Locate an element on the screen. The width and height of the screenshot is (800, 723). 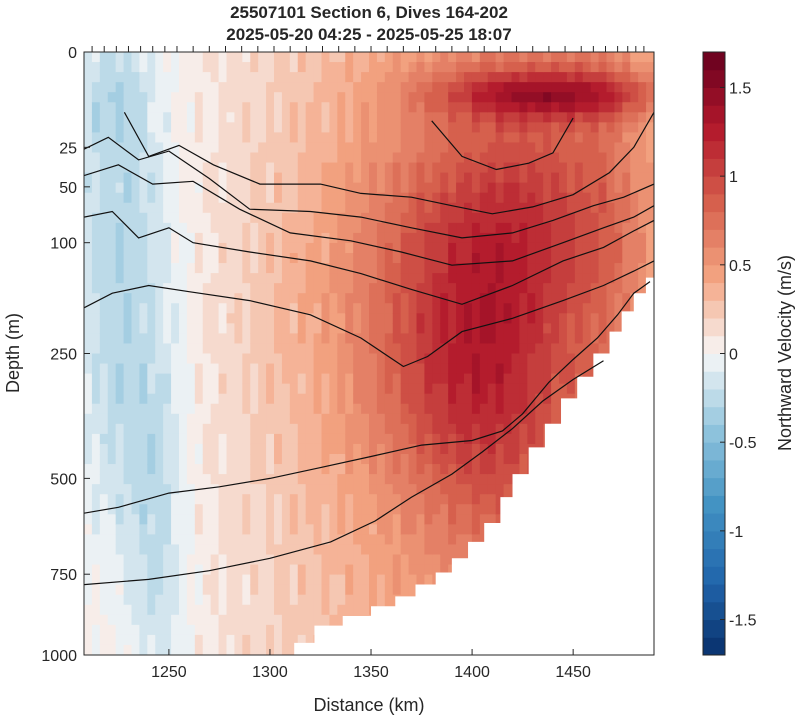
colorbar-label: Northward Velocity (m/s) is located at coordinates (785, 353).